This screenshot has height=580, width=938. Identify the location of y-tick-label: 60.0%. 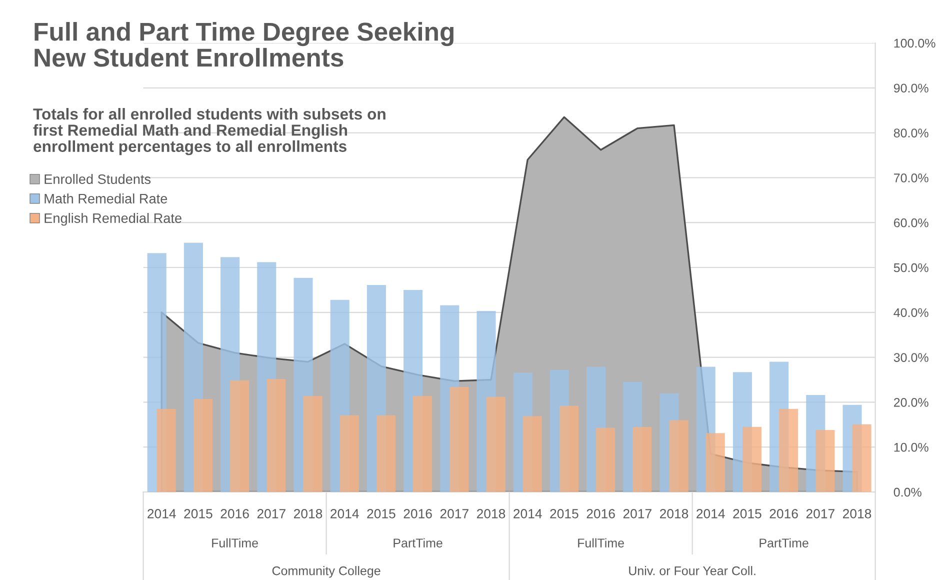
(911, 223).